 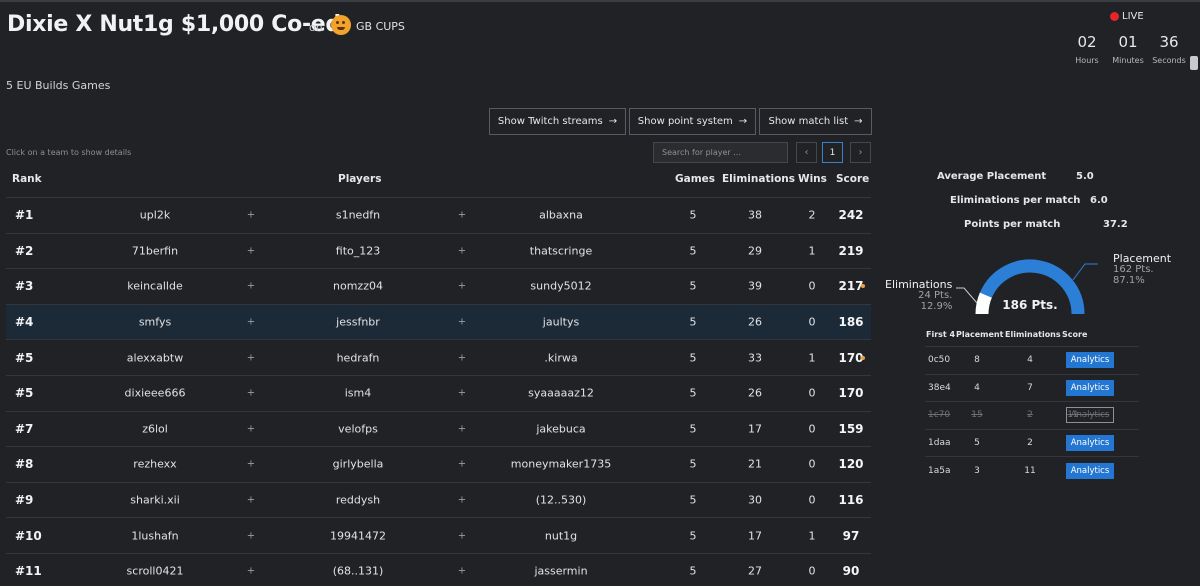 I want to click on organizer-name: GB CUPS, so click(x=380, y=26).